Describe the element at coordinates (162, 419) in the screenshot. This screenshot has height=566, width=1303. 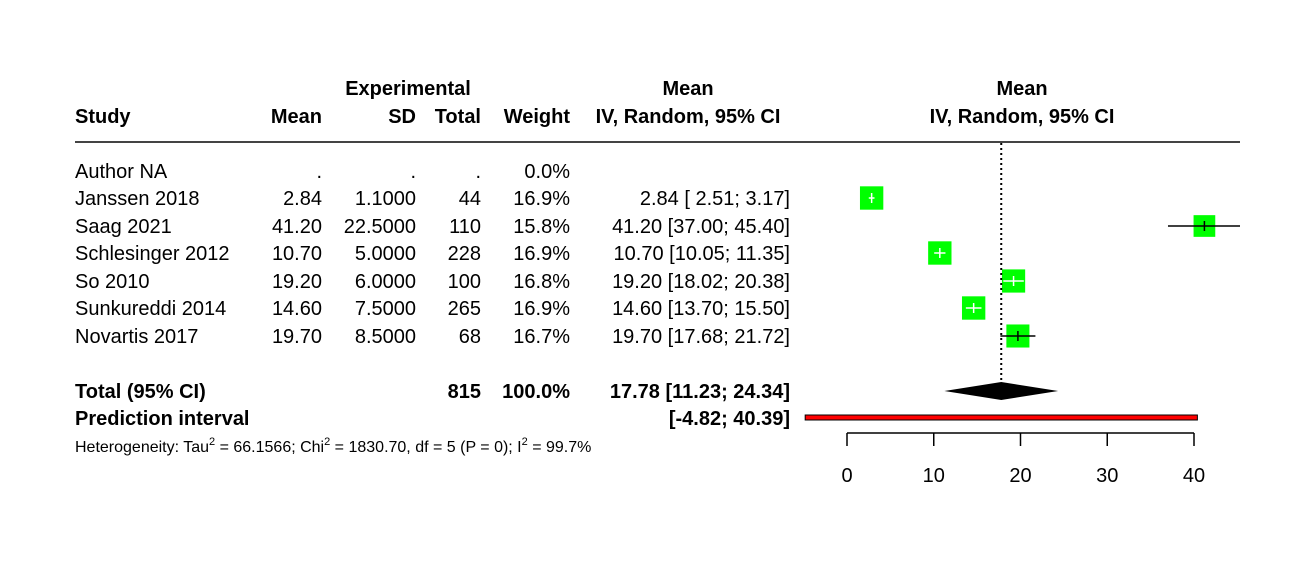
I see `prediction-label: Prediction interval` at that location.